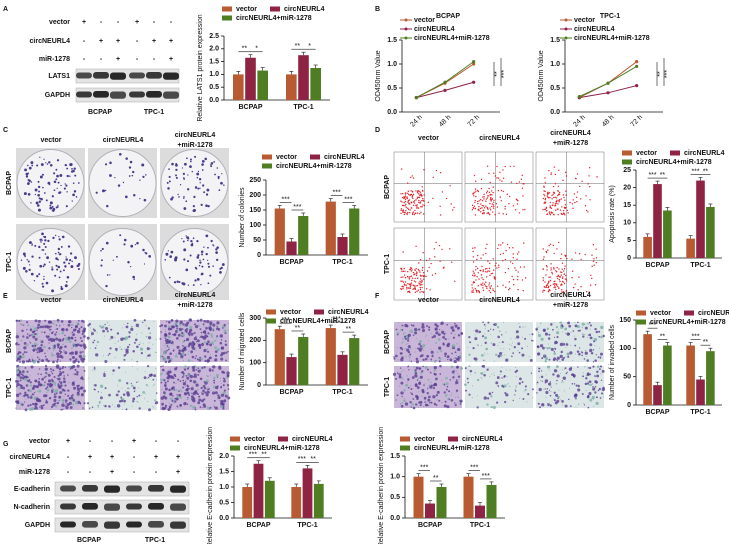 This screenshot has height=544, width=729. I want to click on y-tick-label: 0, so click(629, 258).